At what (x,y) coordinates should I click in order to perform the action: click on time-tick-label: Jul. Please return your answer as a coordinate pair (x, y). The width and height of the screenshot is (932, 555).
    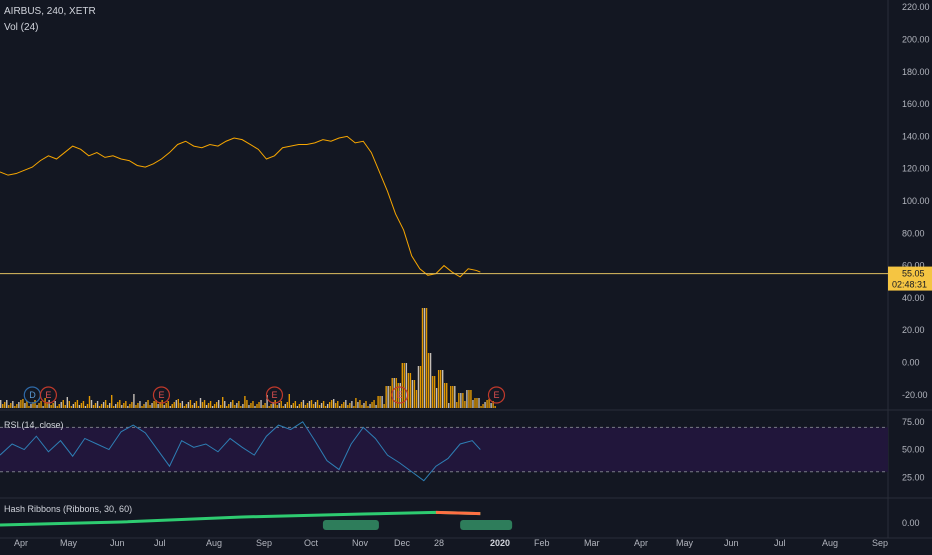
    Looking at the image, I should click on (160, 543).